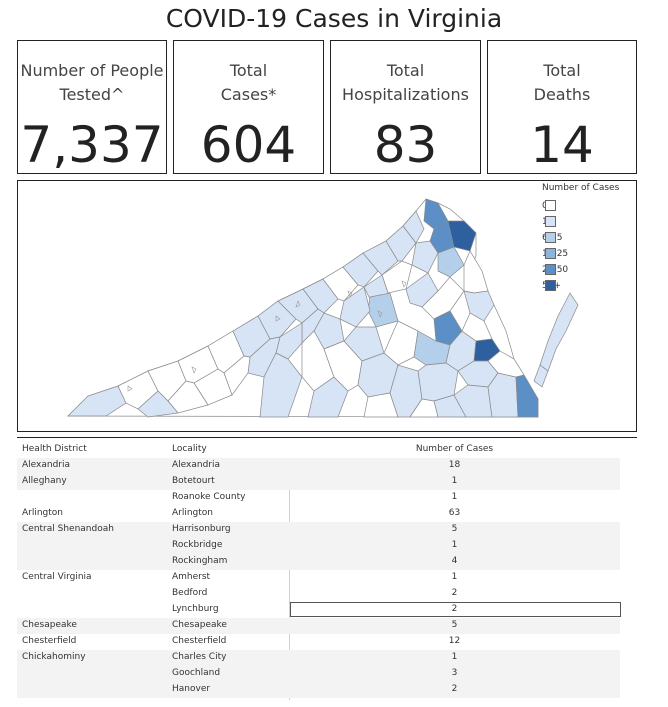 The width and height of the screenshot is (668, 707). What do you see at coordinates (196, 465) in the screenshot?
I see `cell-locality: Alexandria` at bounding box center [196, 465].